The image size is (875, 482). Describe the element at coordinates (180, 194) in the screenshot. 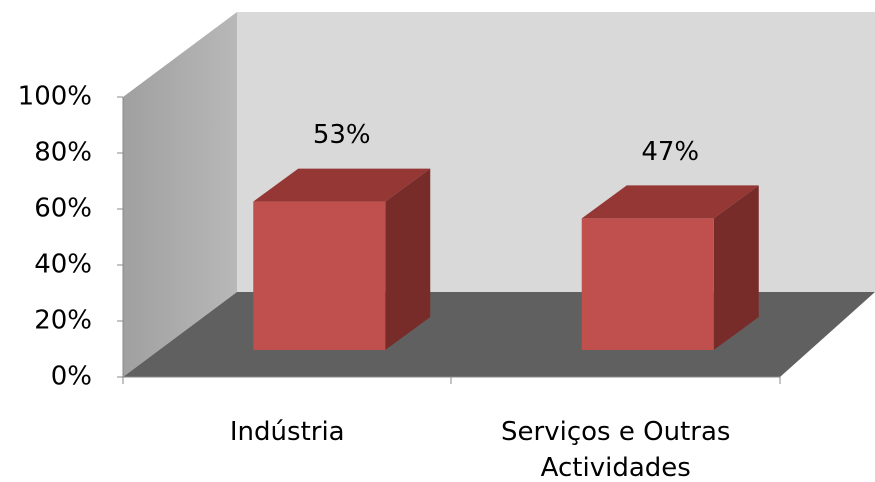

I see `side-wall` at that location.